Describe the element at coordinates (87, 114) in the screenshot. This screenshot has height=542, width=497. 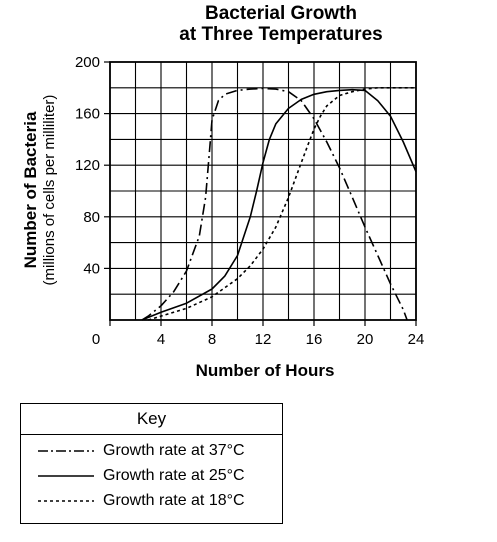
I see `y-tick-label-160: 160` at that location.